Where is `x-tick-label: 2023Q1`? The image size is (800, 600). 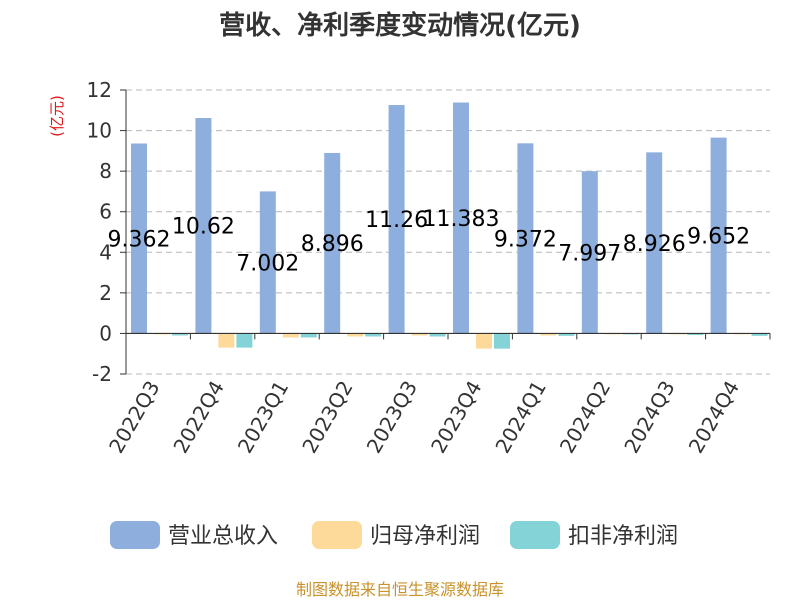 x-tick-label: 2023Q1 is located at coordinates (263, 417).